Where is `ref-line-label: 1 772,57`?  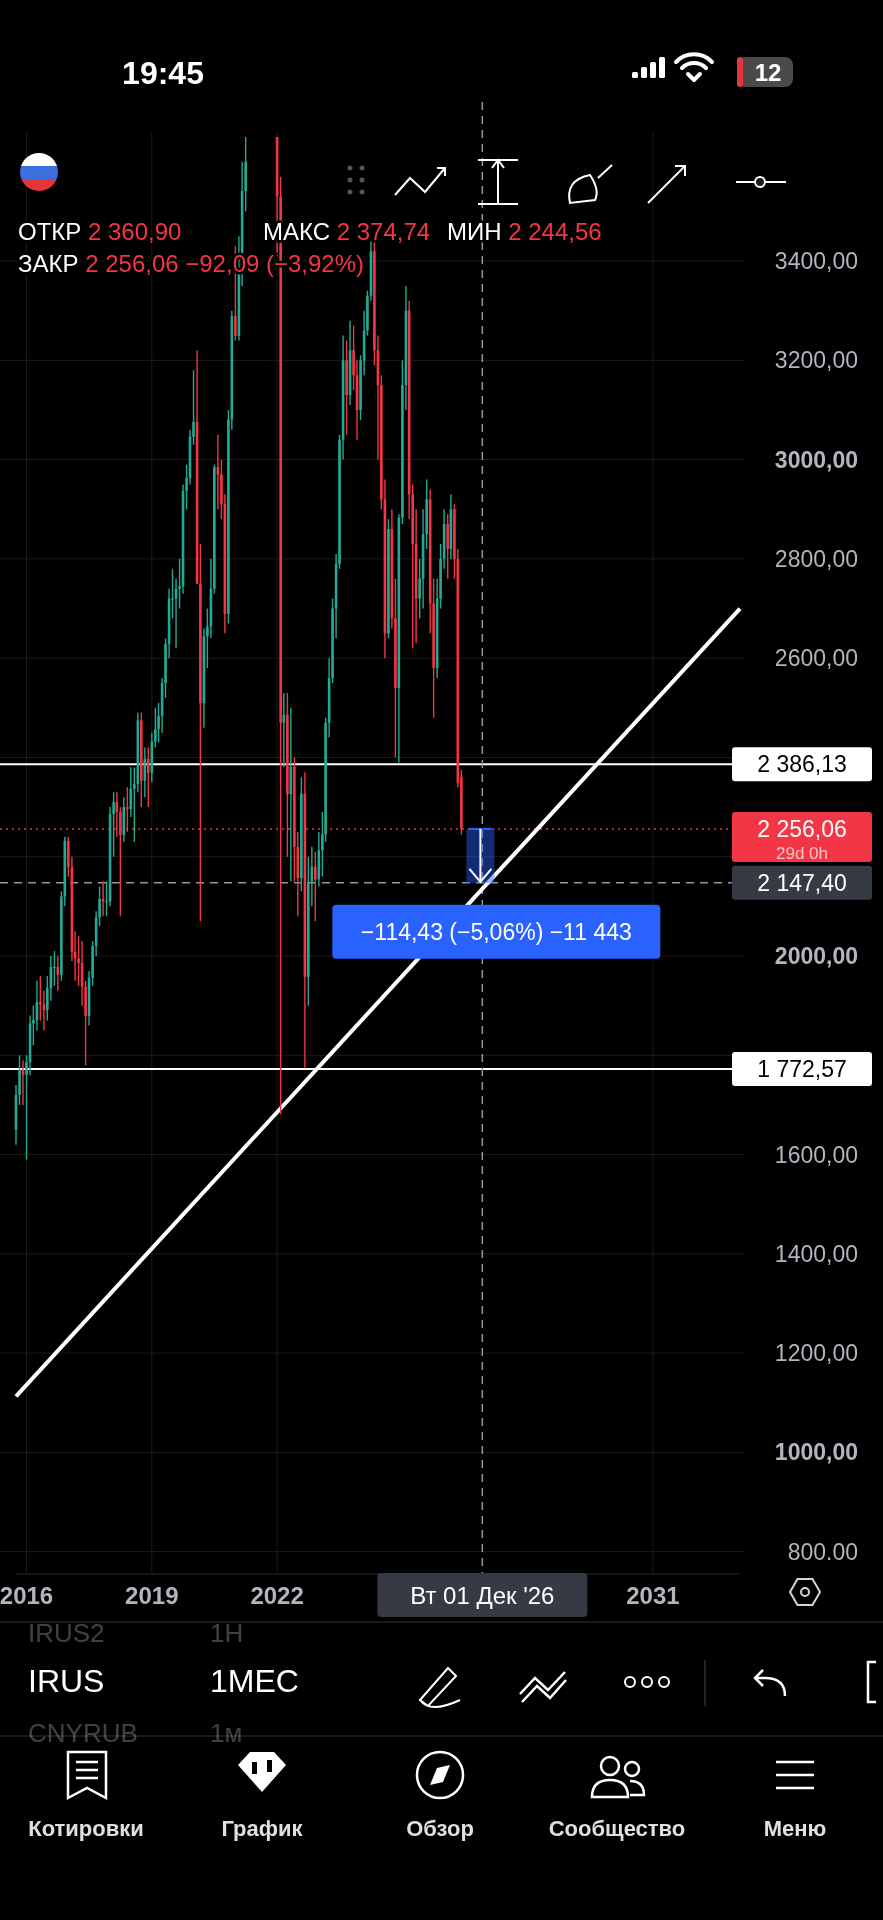 ref-line-label: 1 772,57 is located at coordinates (802, 1068).